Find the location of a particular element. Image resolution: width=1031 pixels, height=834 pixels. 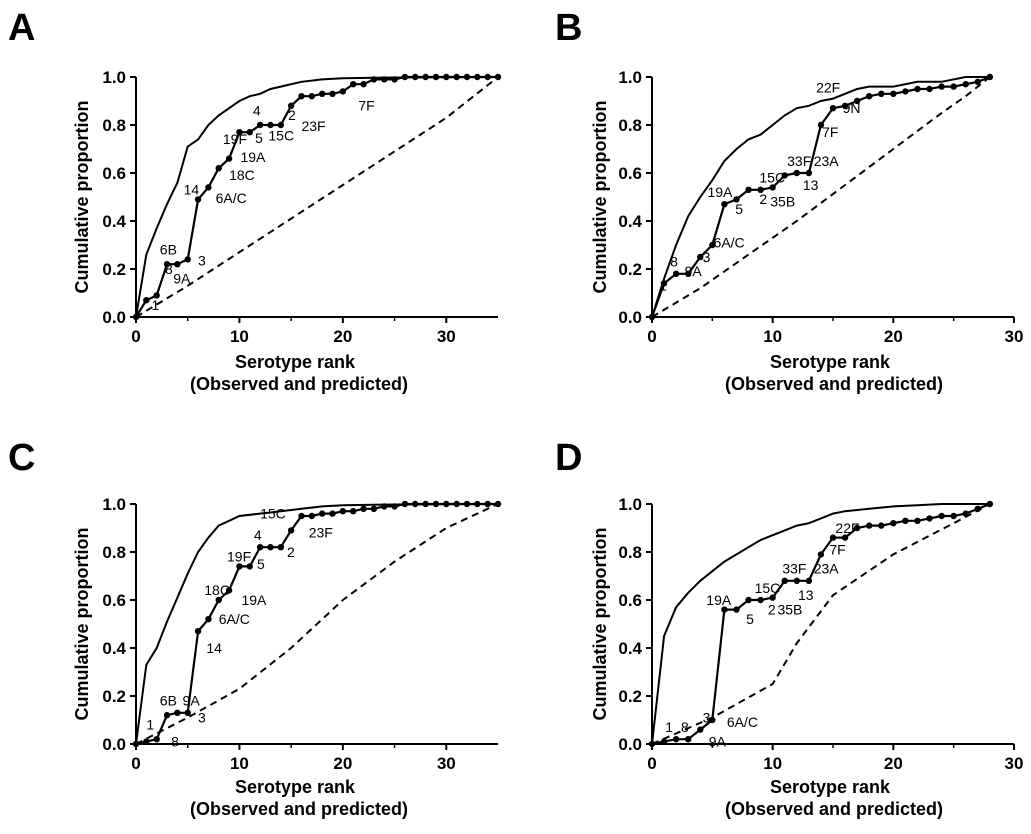

point-label: 33F is located at coordinates (794, 569).